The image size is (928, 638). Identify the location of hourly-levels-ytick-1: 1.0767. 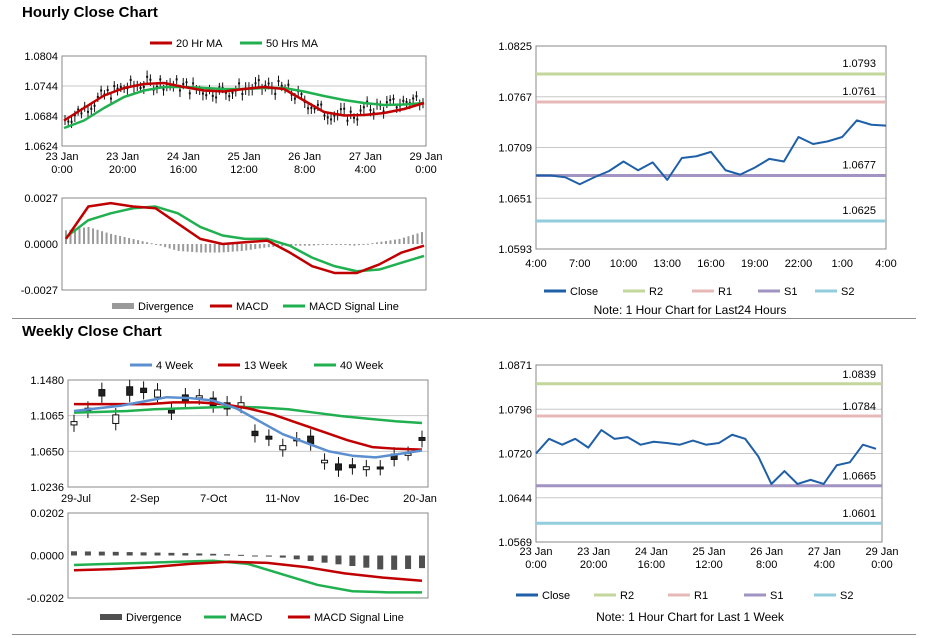
(515, 98).